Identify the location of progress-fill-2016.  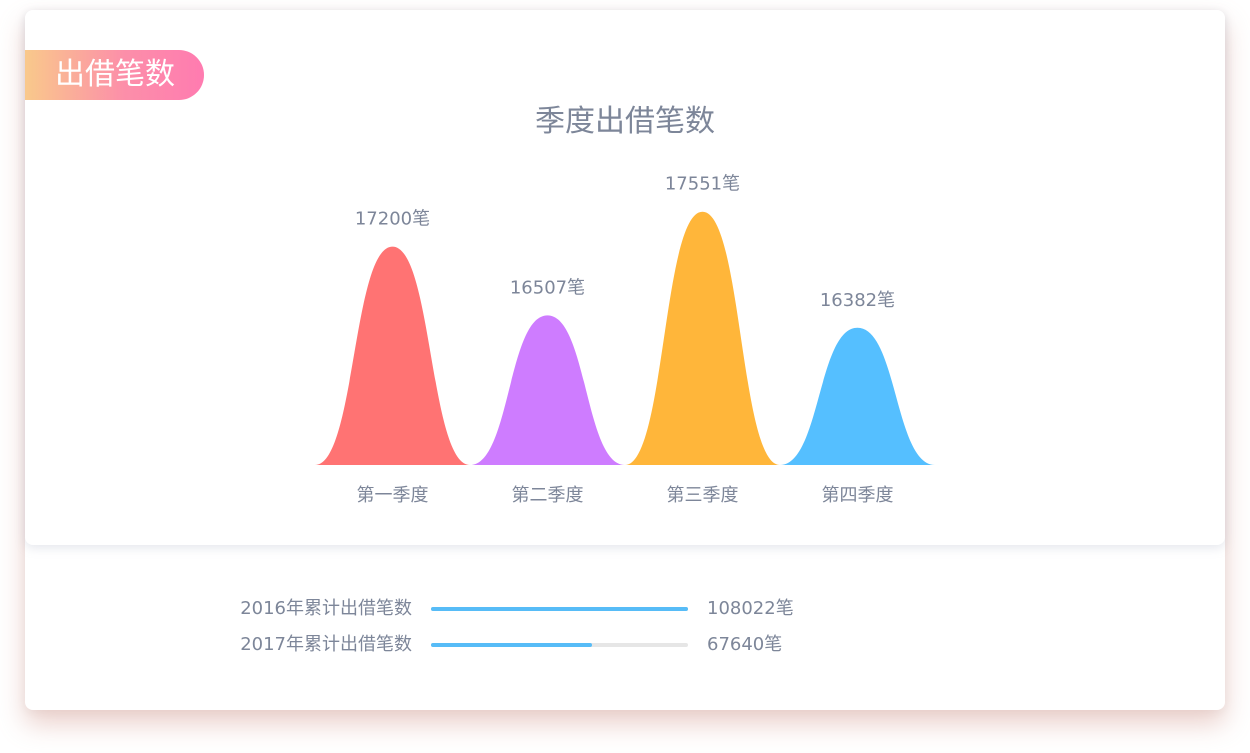
(559, 609).